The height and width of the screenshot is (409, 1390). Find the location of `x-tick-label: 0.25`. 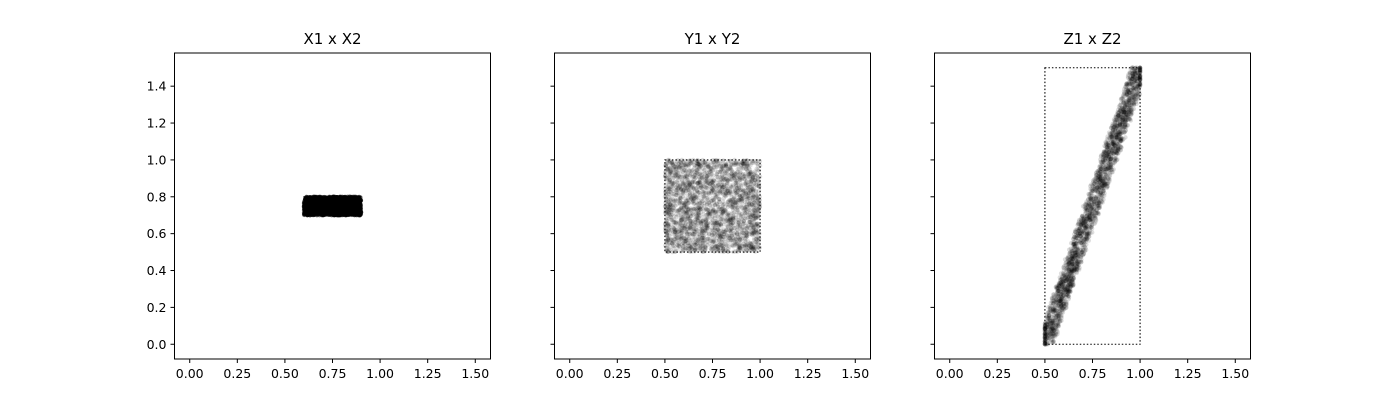

x-tick-label: 0.25 is located at coordinates (237, 373).